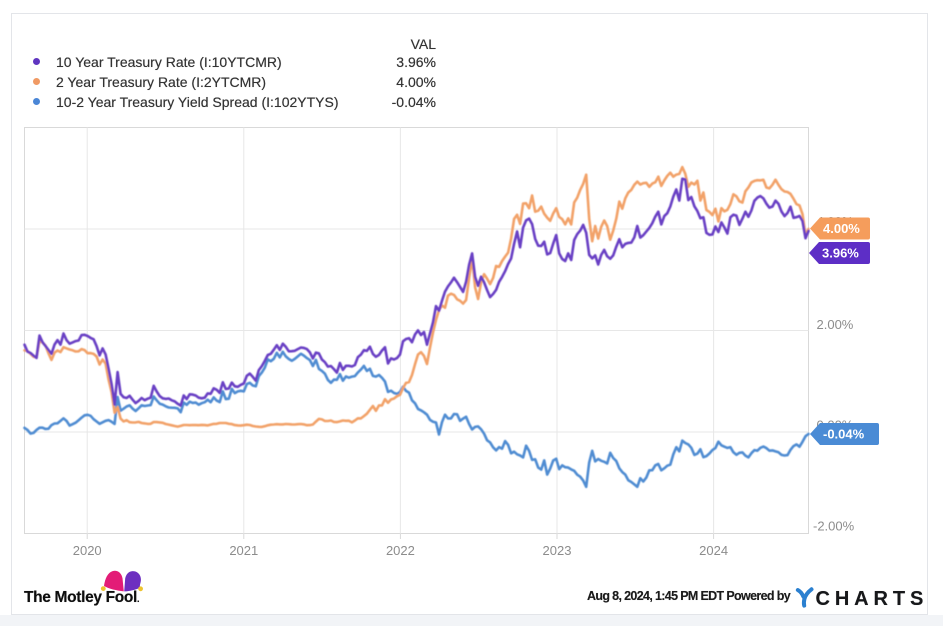 The height and width of the screenshot is (626, 943). What do you see at coordinates (87, 550) in the screenshot?
I see `svg-text: 2020` at bounding box center [87, 550].